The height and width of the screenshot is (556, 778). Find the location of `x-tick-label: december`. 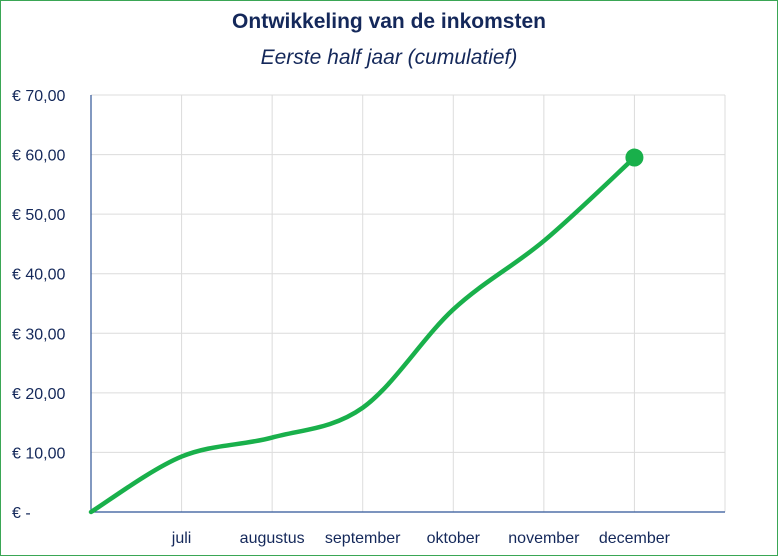

x-tick-label: december is located at coordinates (635, 538).